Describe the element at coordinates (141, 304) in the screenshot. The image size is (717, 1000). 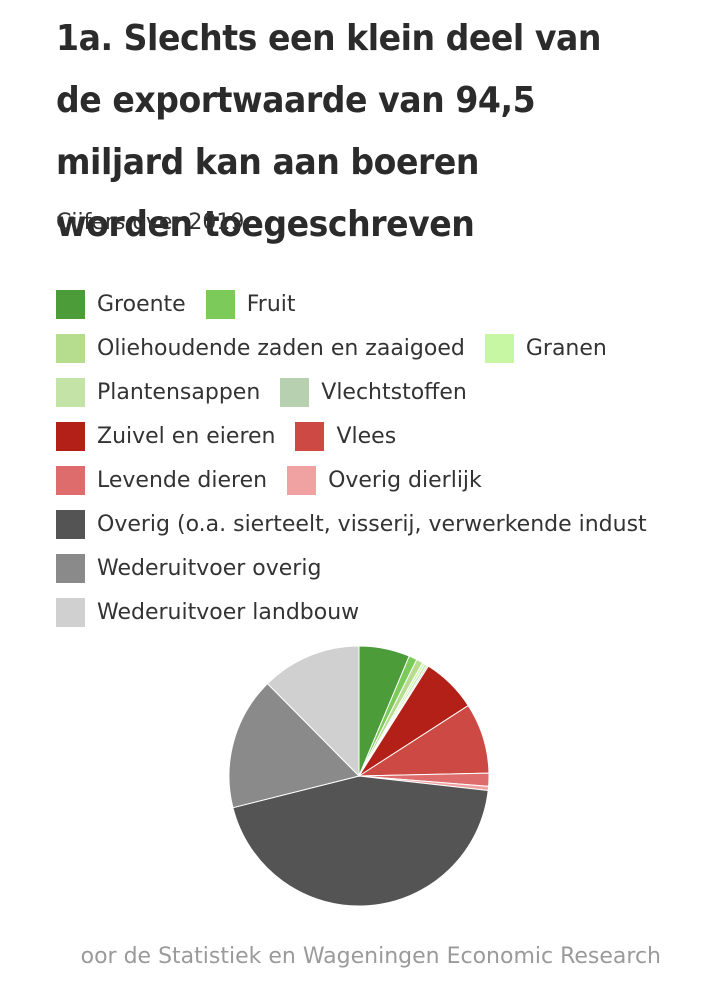
I see `legend-label: Groente` at that location.